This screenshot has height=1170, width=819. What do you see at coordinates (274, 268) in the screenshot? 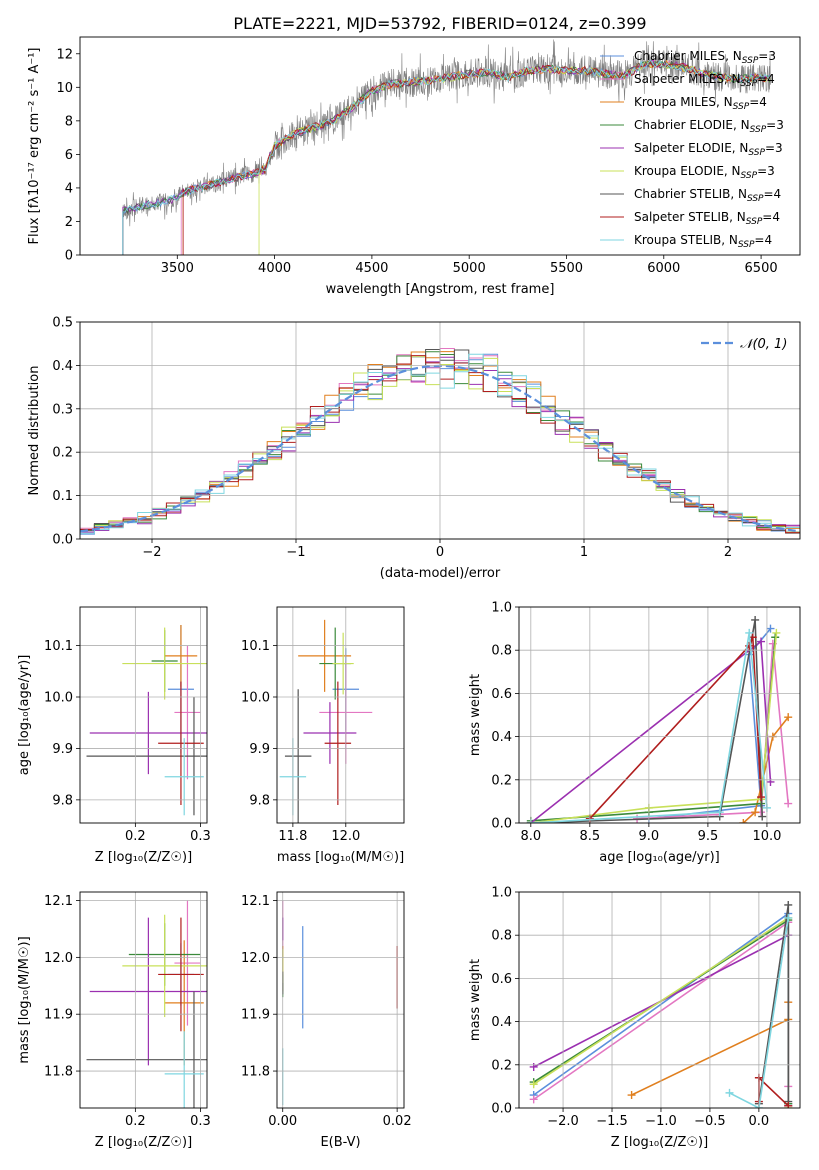
I see `x-tick-label: 4000` at bounding box center [274, 268].